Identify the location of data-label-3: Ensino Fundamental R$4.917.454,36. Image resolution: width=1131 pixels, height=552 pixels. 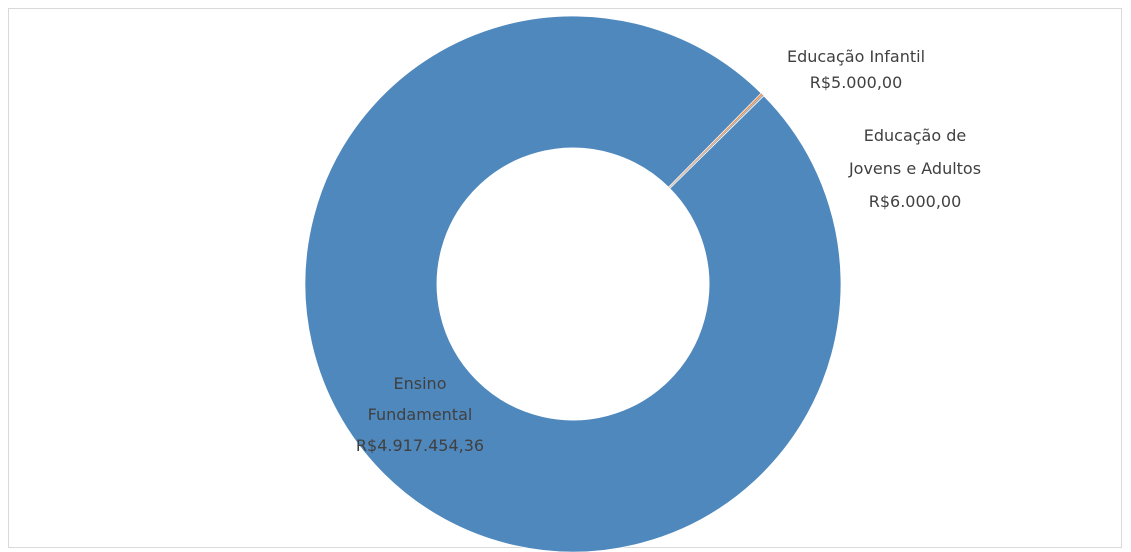
(420, 414).